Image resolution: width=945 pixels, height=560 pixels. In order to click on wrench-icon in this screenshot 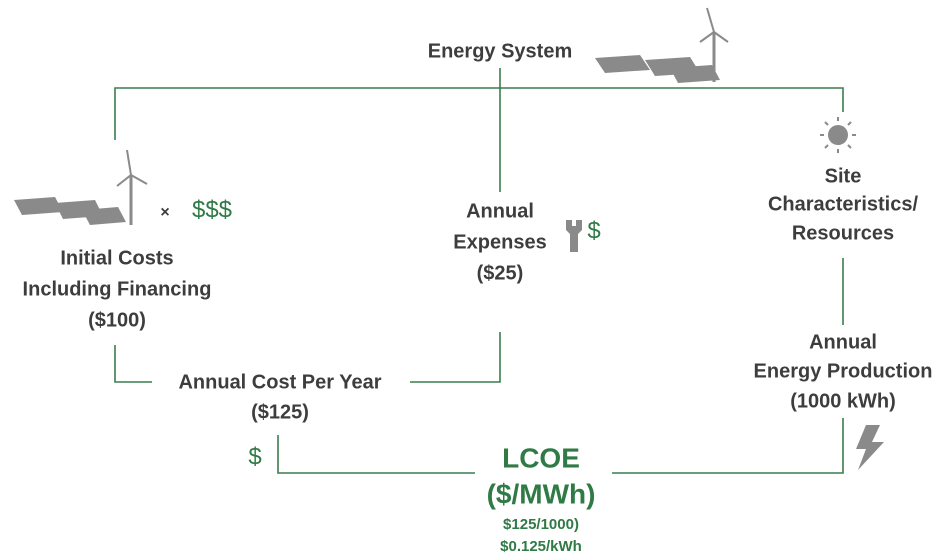, I will do `click(574, 236)`.